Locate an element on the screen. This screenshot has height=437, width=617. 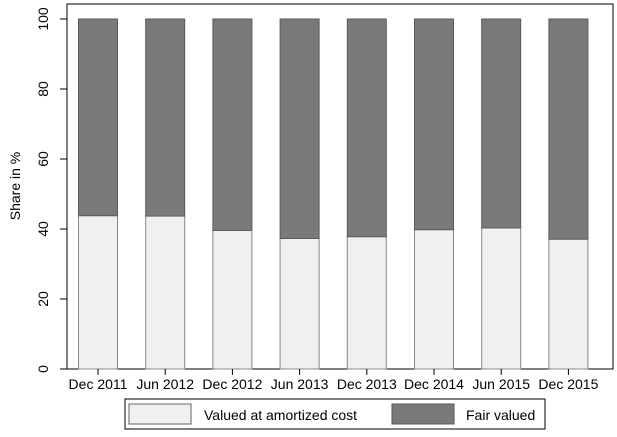
legend-swatch-amortized is located at coordinates (160, 414).